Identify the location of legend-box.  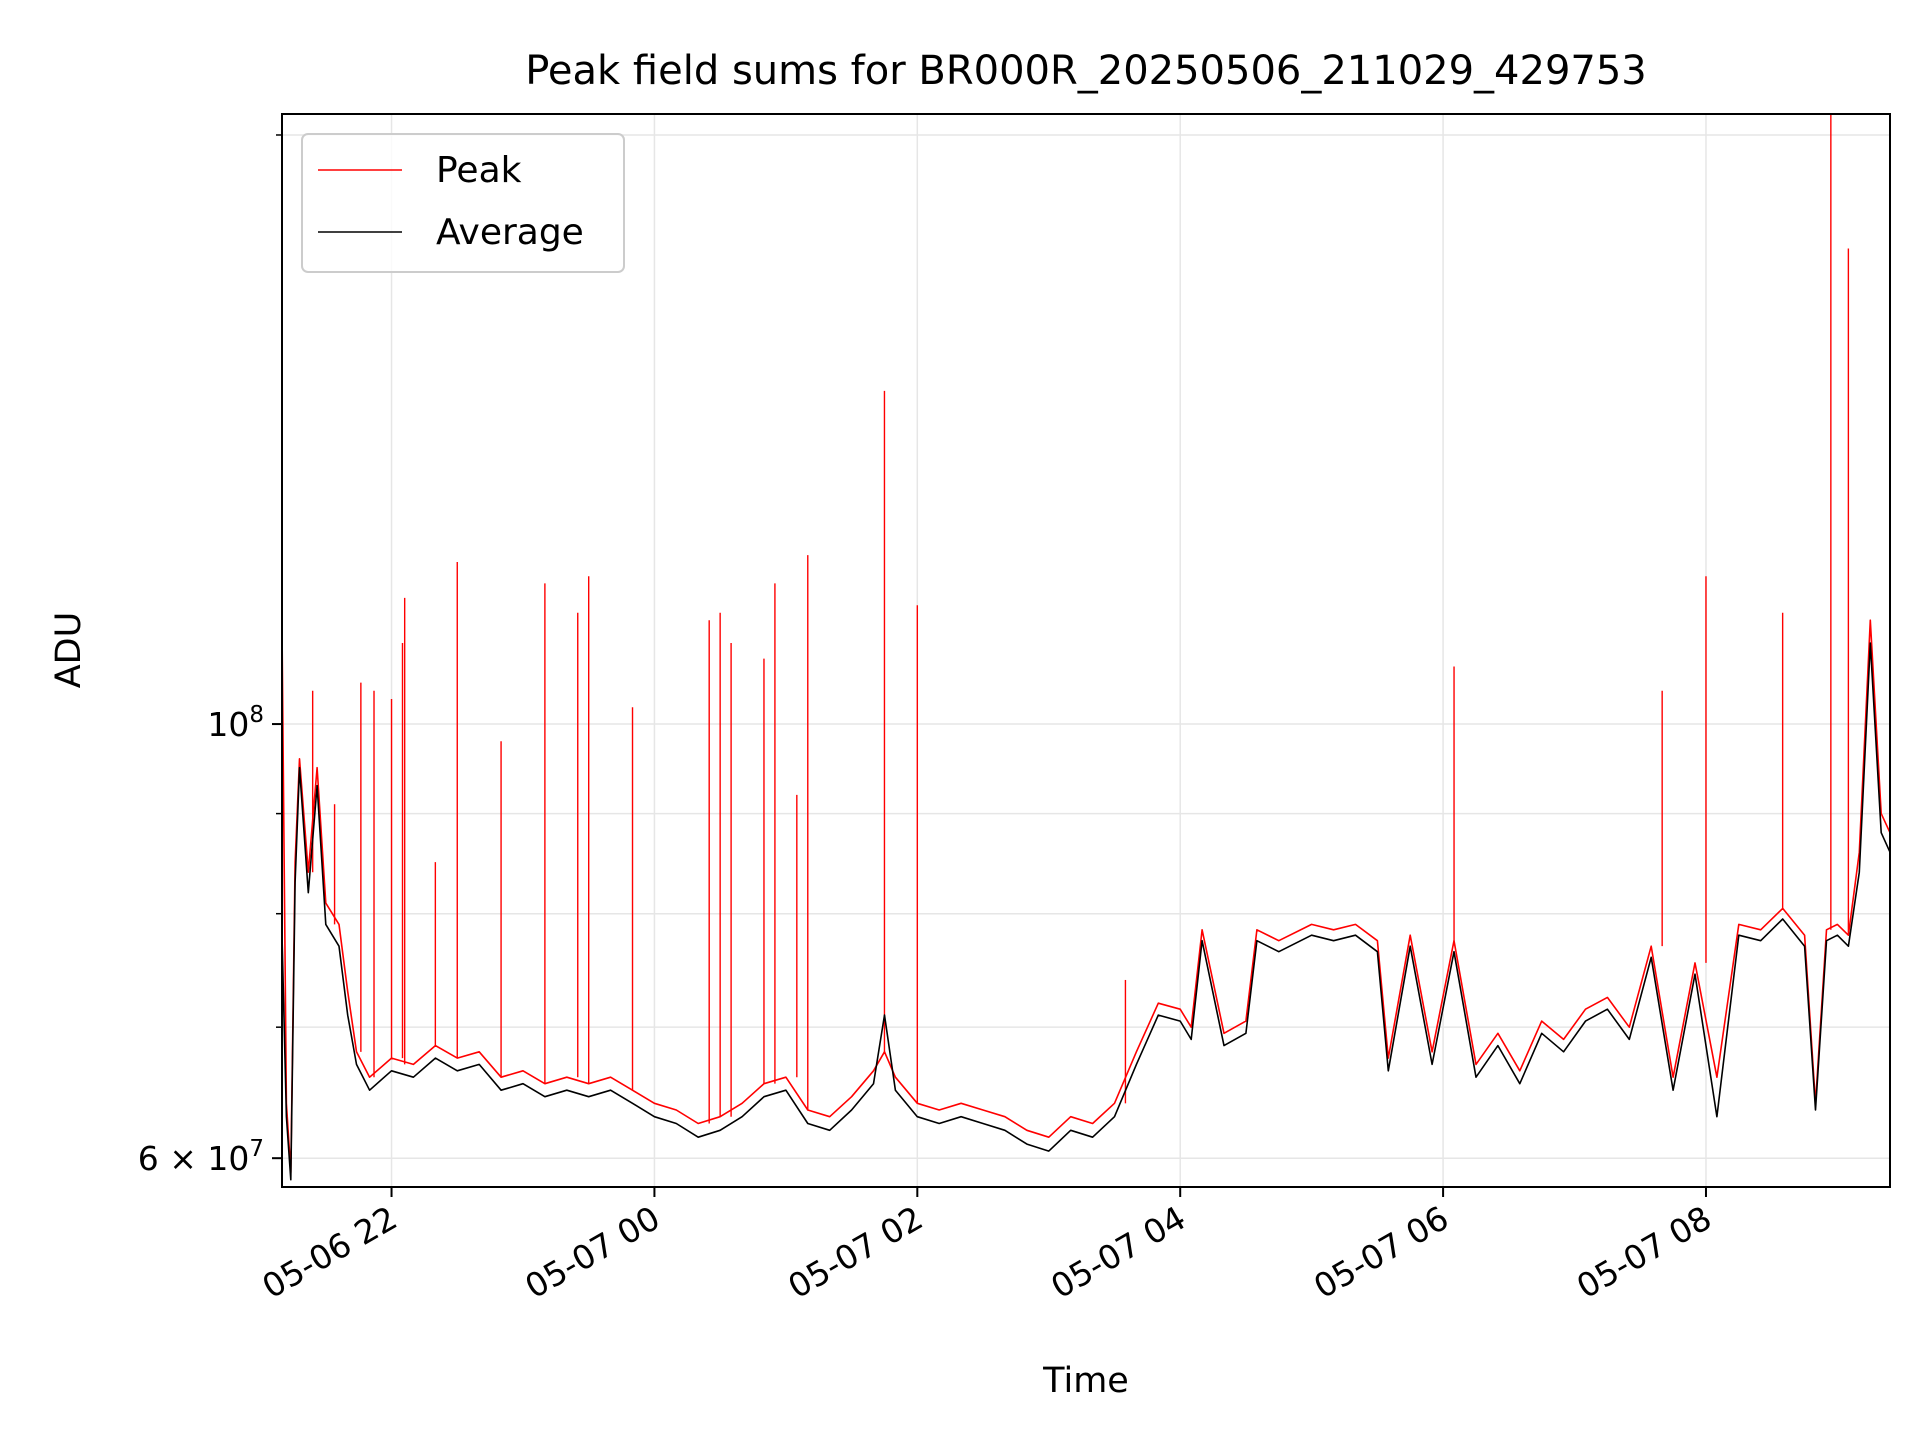
(463, 203).